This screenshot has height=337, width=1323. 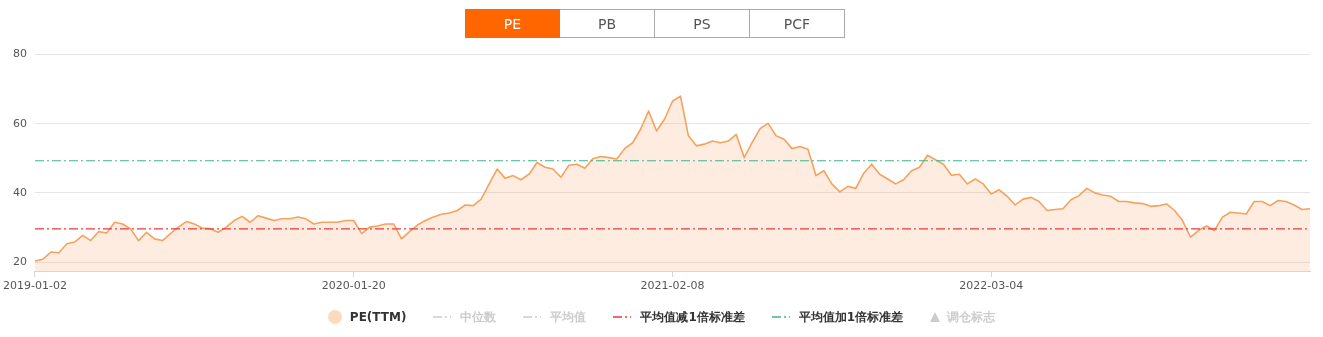 What do you see at coordinates (672, 286) in the screenshot?
I see `x-tick-label: 2021-02-08` at bounding box center [672, 286].